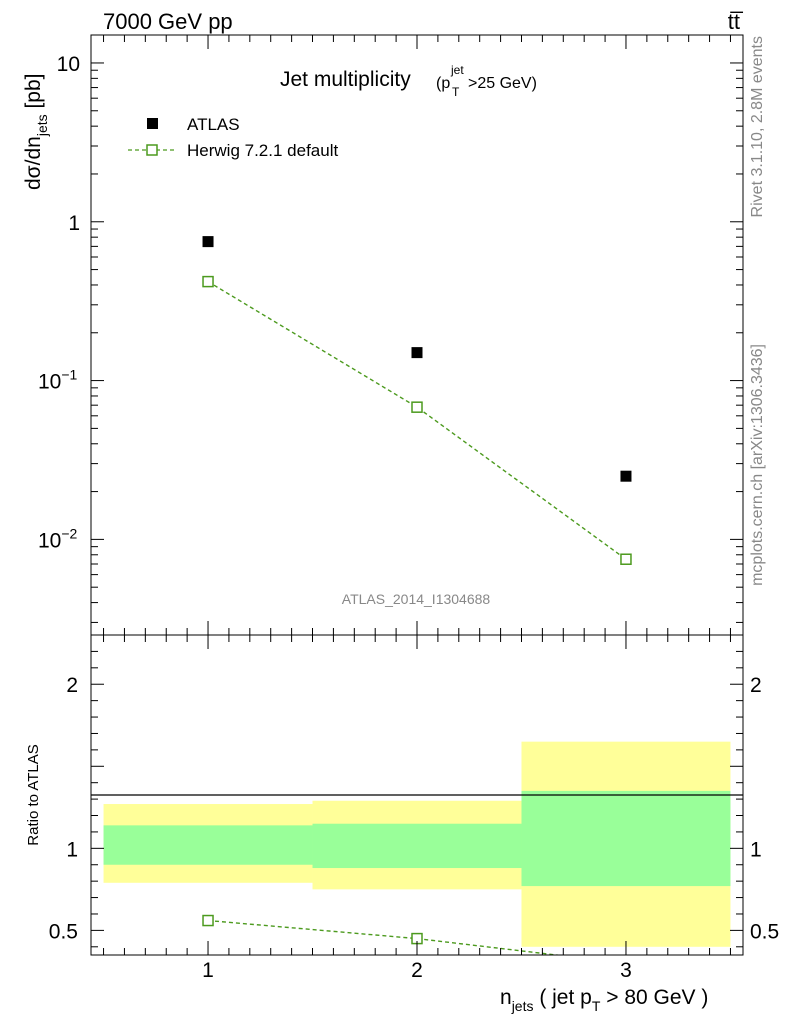 The image size is (786, 1024). I want to click on svg-text: dσ/dnjets [pb], so click(36, 131).